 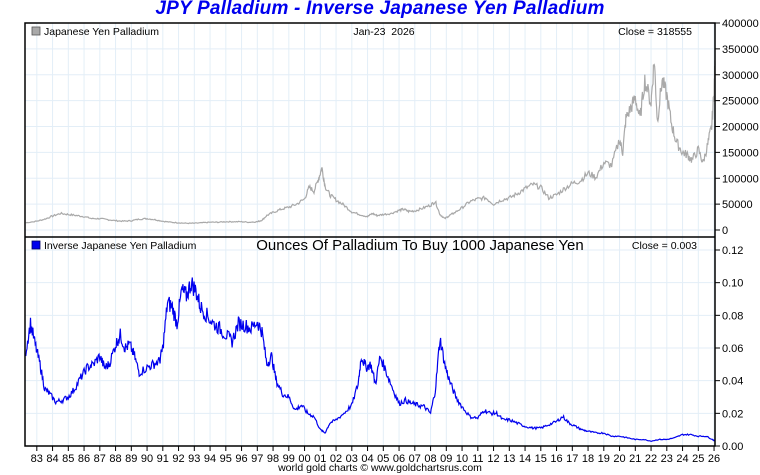 What do you see at coordinates (101, 32) in the screenshot?
I see `legend-label-top: Japanese Yen Palladium` at bounding box center [101, 32].